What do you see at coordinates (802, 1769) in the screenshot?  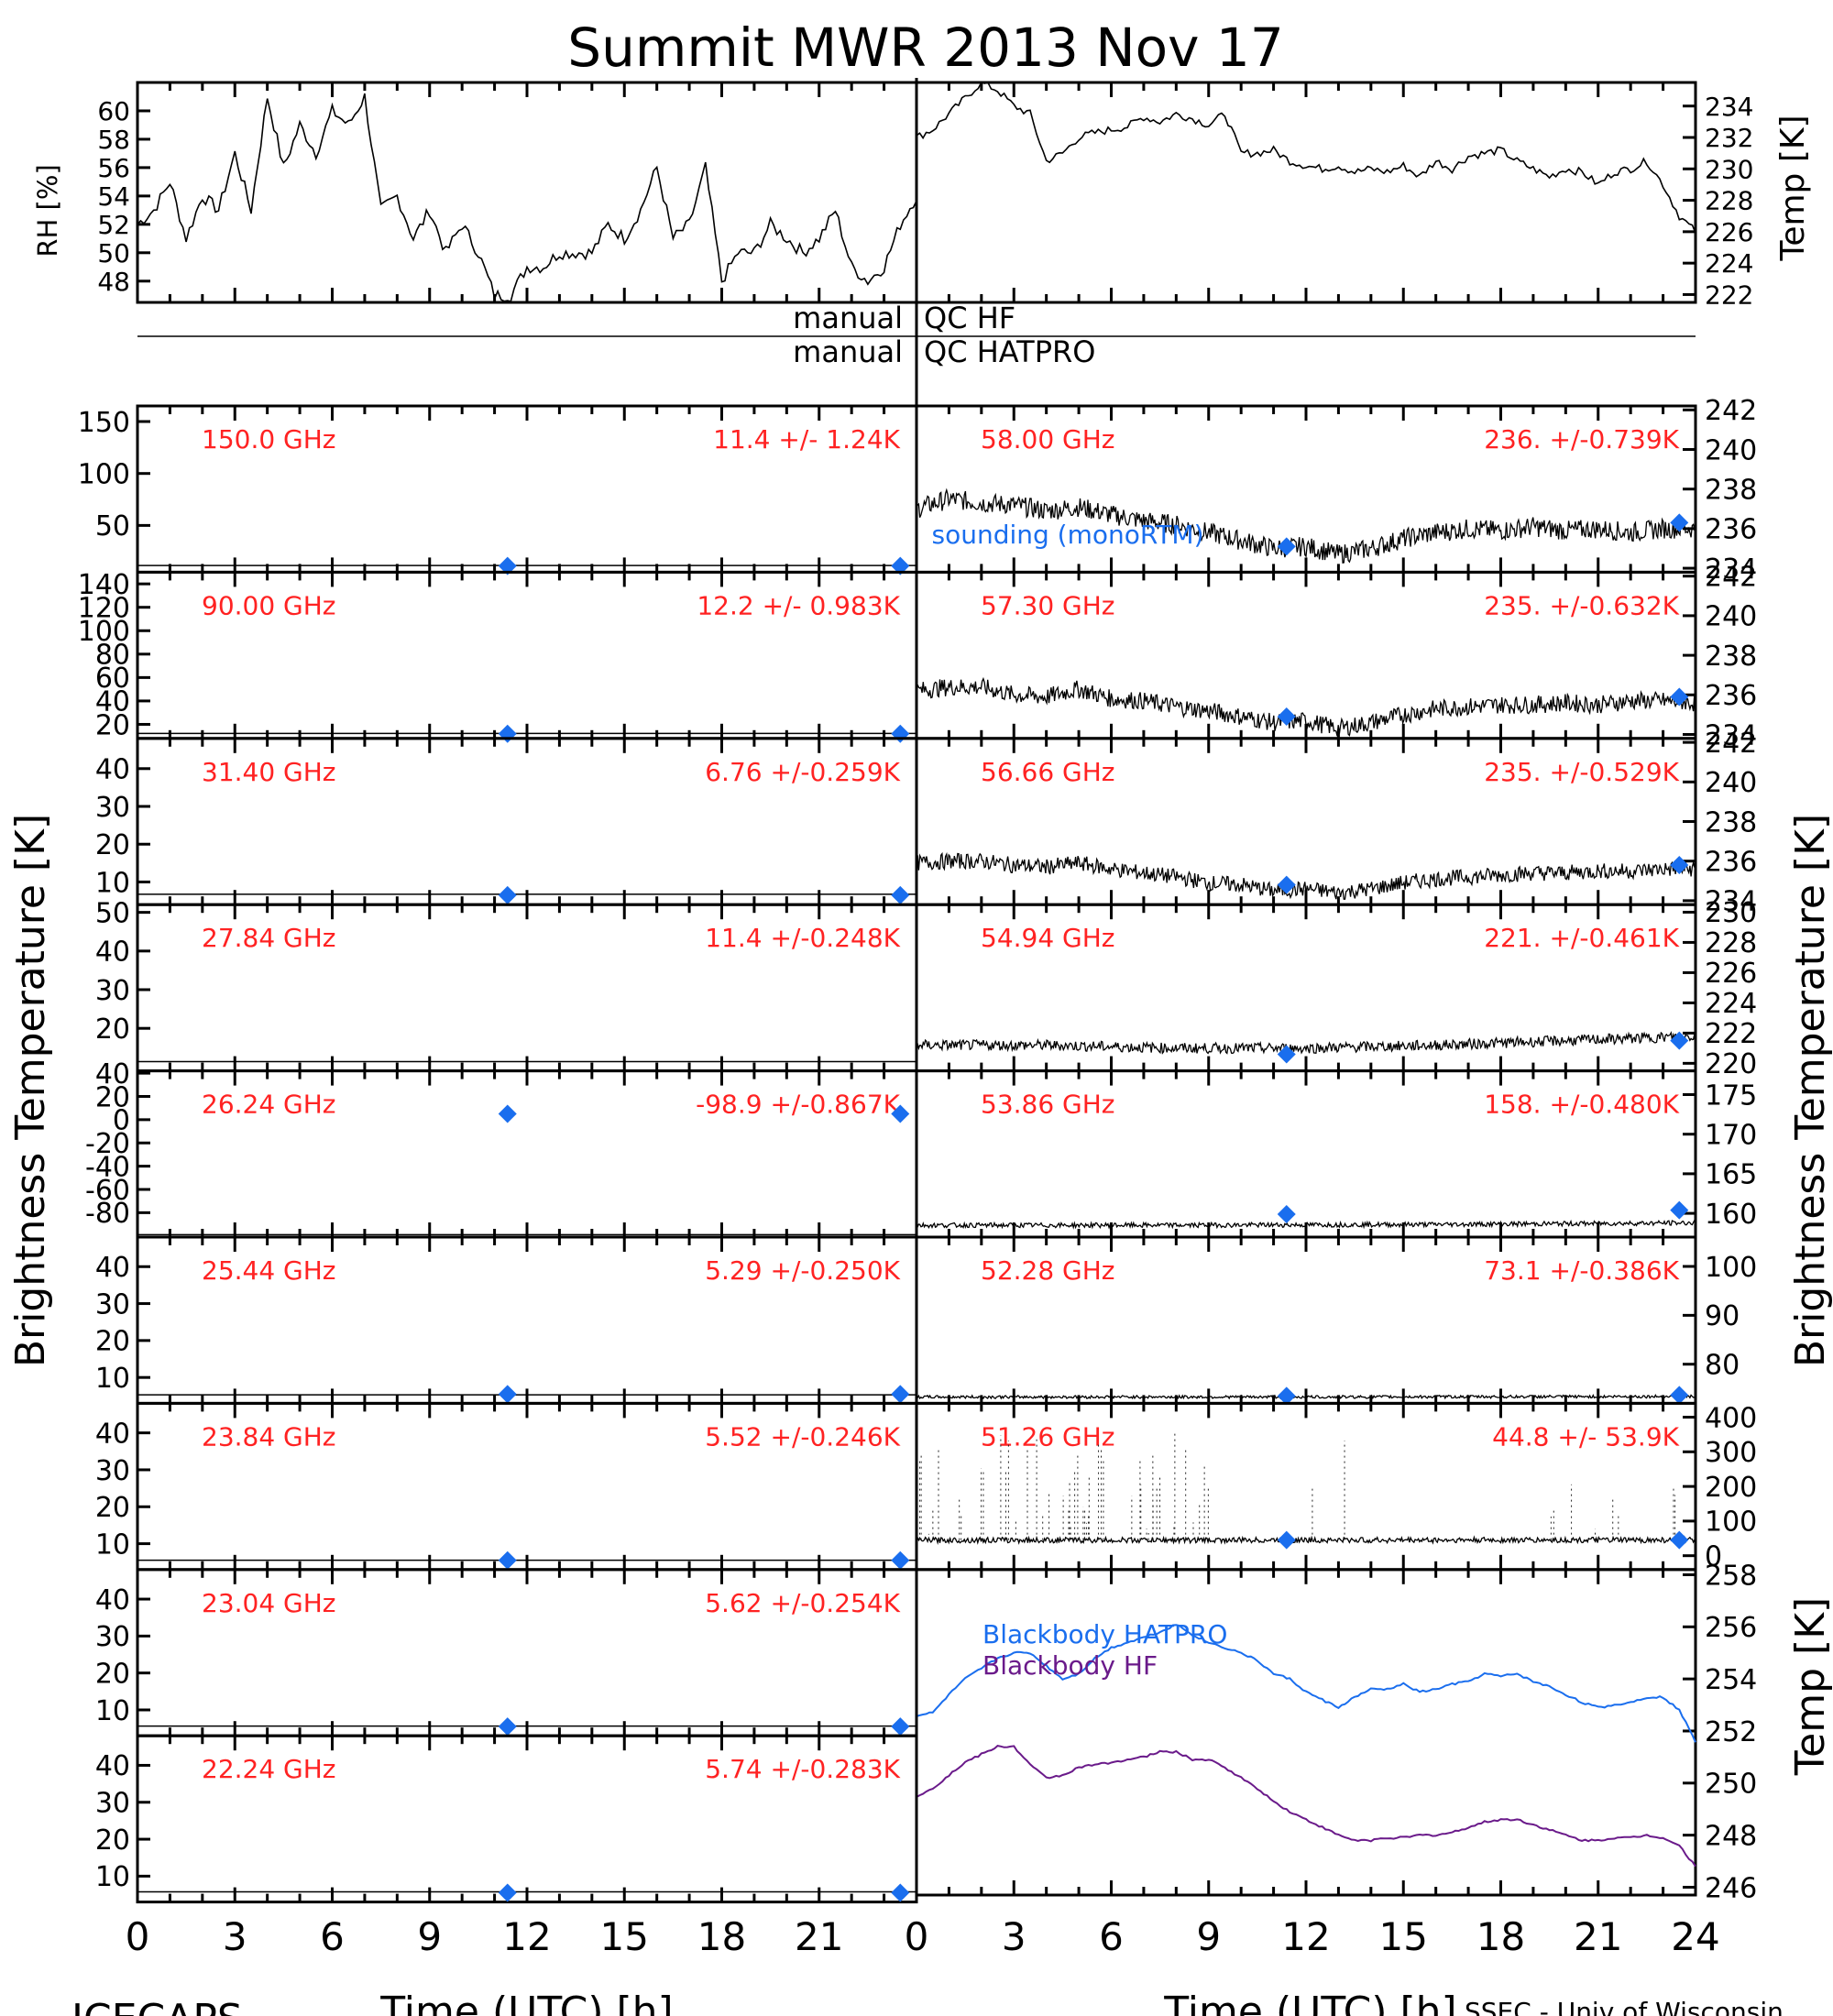 I see `stats-label: 5.74 +/-0.283K` at bounding box center [802, 1769].